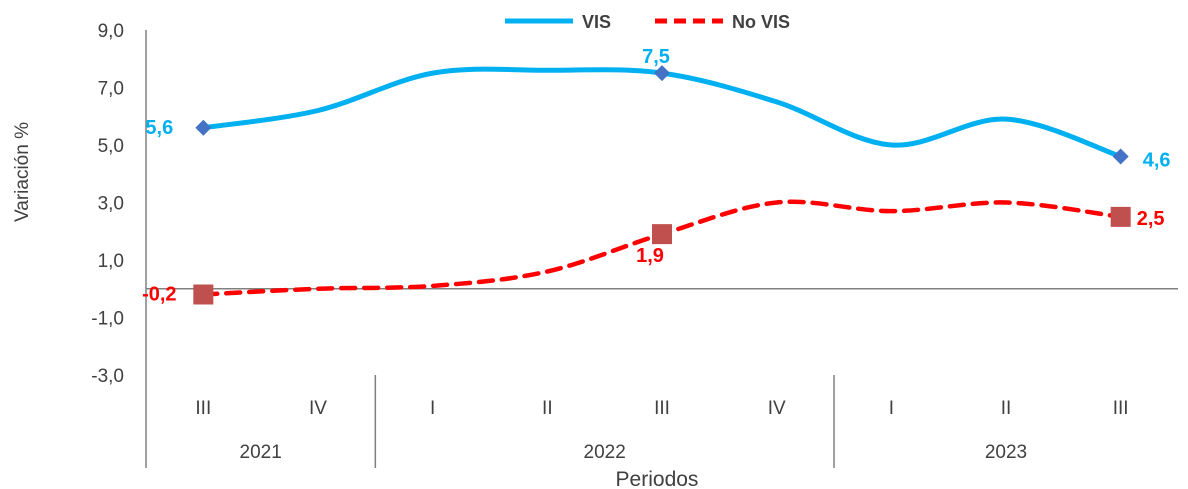  What do you see at coordinates (1006, 452) in the screenshot?
I see `group-label: 2023` at bounding box center [1006, 452].